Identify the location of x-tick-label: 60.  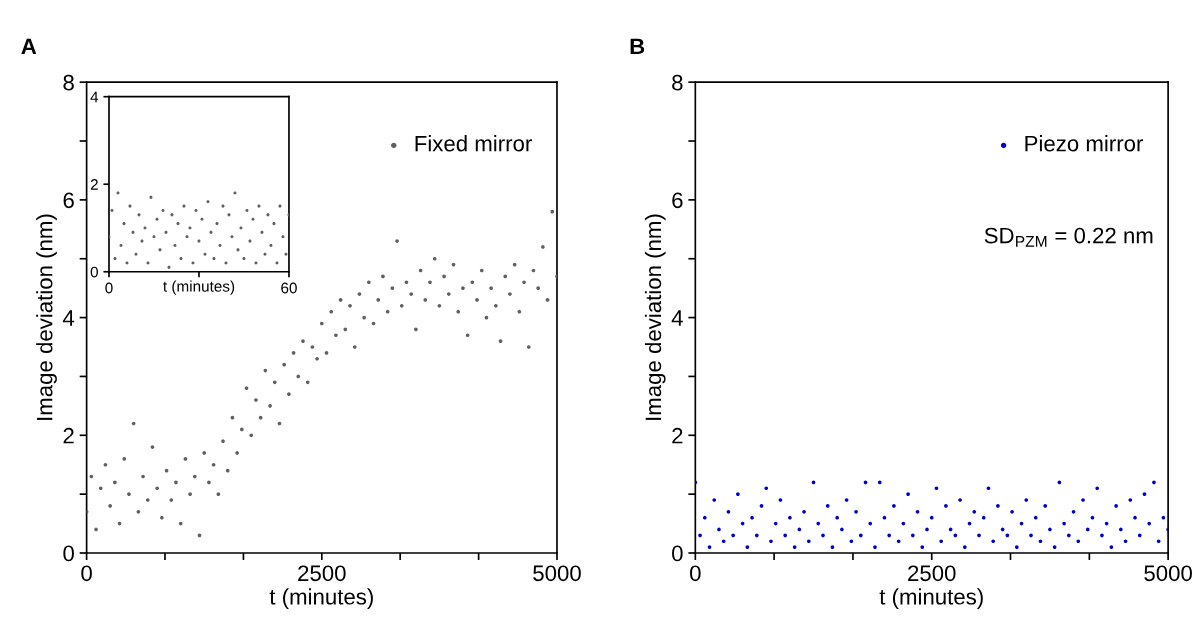
(289, 288).